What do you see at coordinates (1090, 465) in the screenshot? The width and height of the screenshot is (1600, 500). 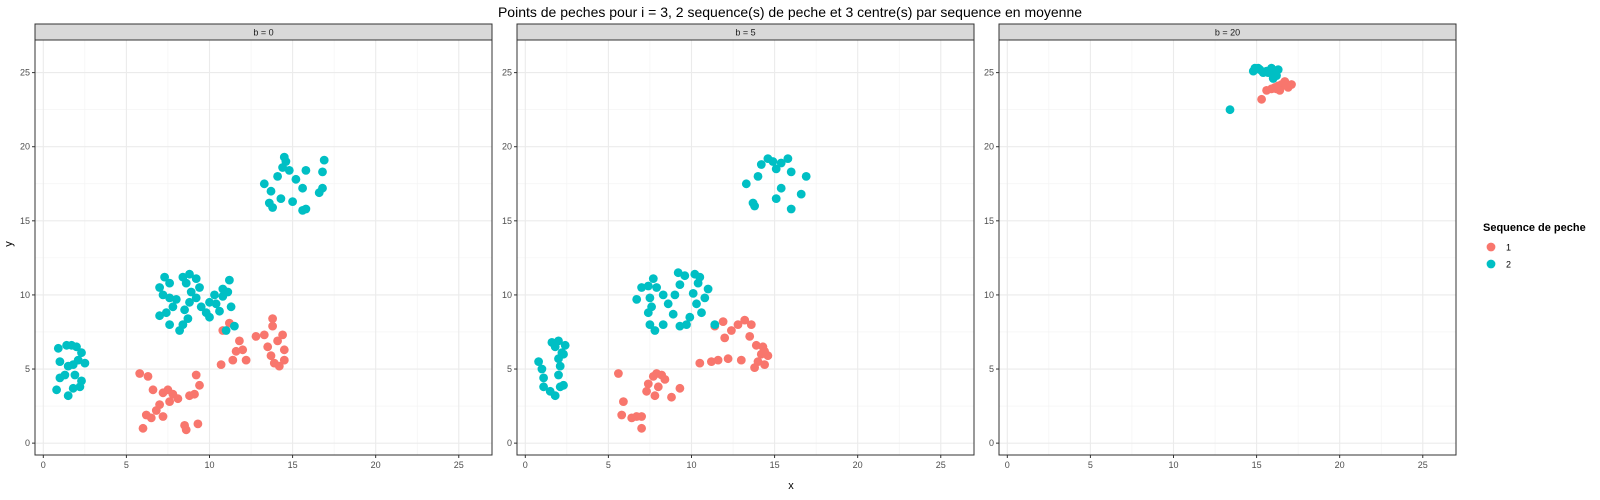 I see `x-tick-label: 5` at bounding box center [1090, 465].